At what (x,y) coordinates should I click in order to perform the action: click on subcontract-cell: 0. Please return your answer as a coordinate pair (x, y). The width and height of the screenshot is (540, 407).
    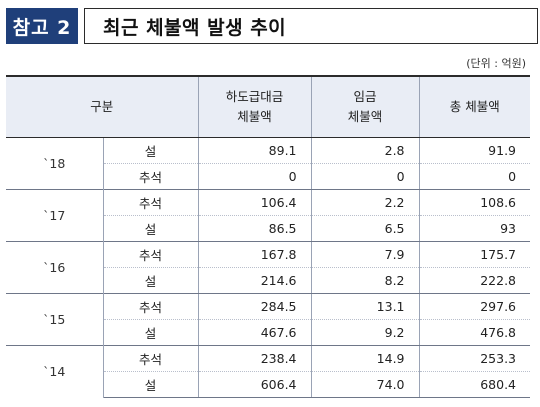
    Looking at the image, I should click on (254, 176).